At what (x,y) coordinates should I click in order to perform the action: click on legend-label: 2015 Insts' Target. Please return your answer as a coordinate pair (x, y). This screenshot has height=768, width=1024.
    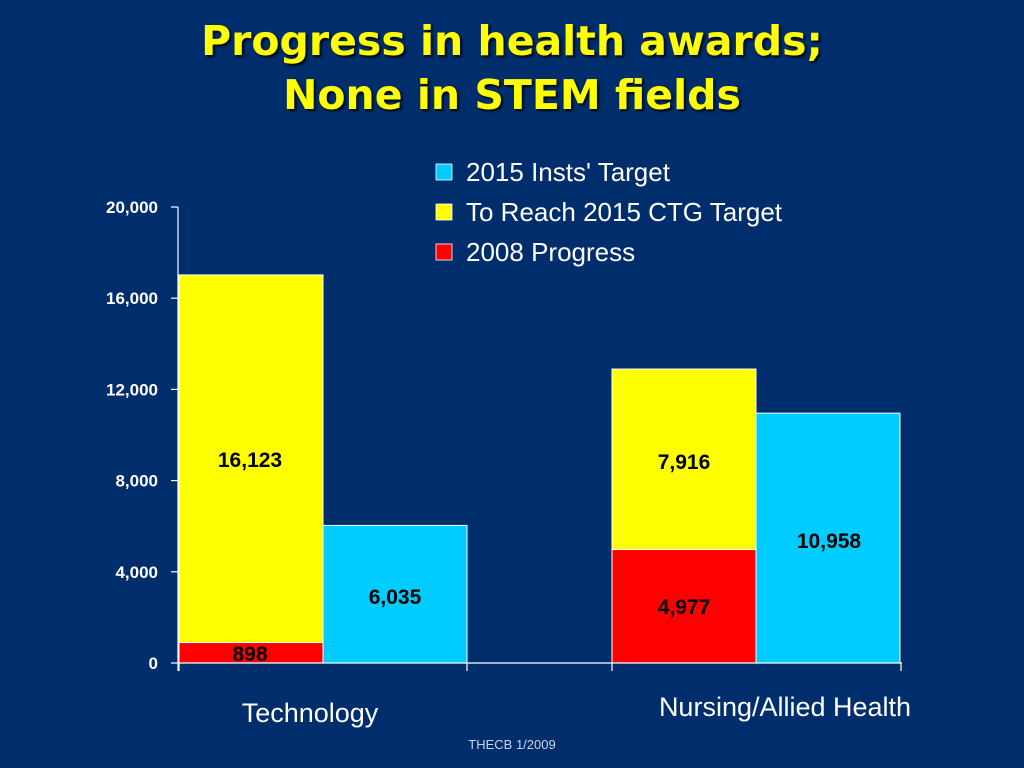
    Looking at the image, I should click on (568, 172).